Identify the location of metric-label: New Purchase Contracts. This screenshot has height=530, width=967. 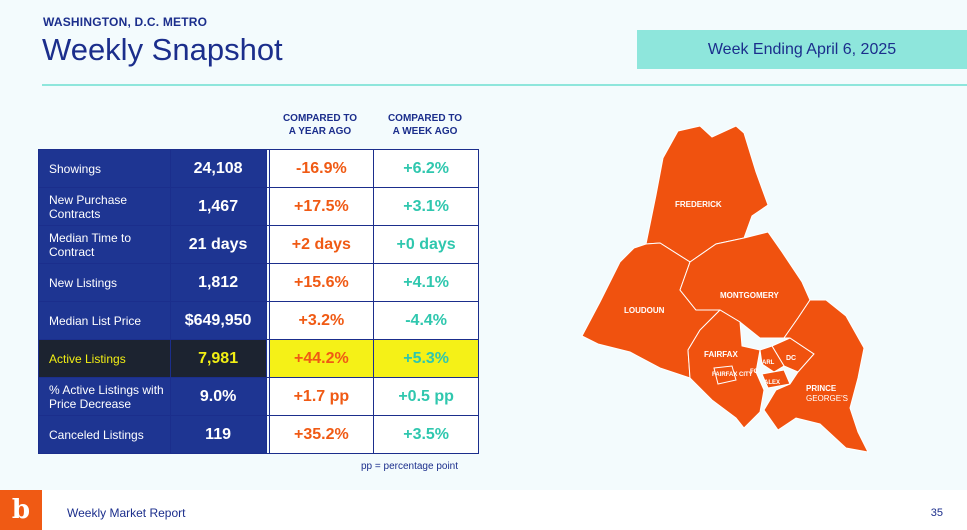
(104, 206).